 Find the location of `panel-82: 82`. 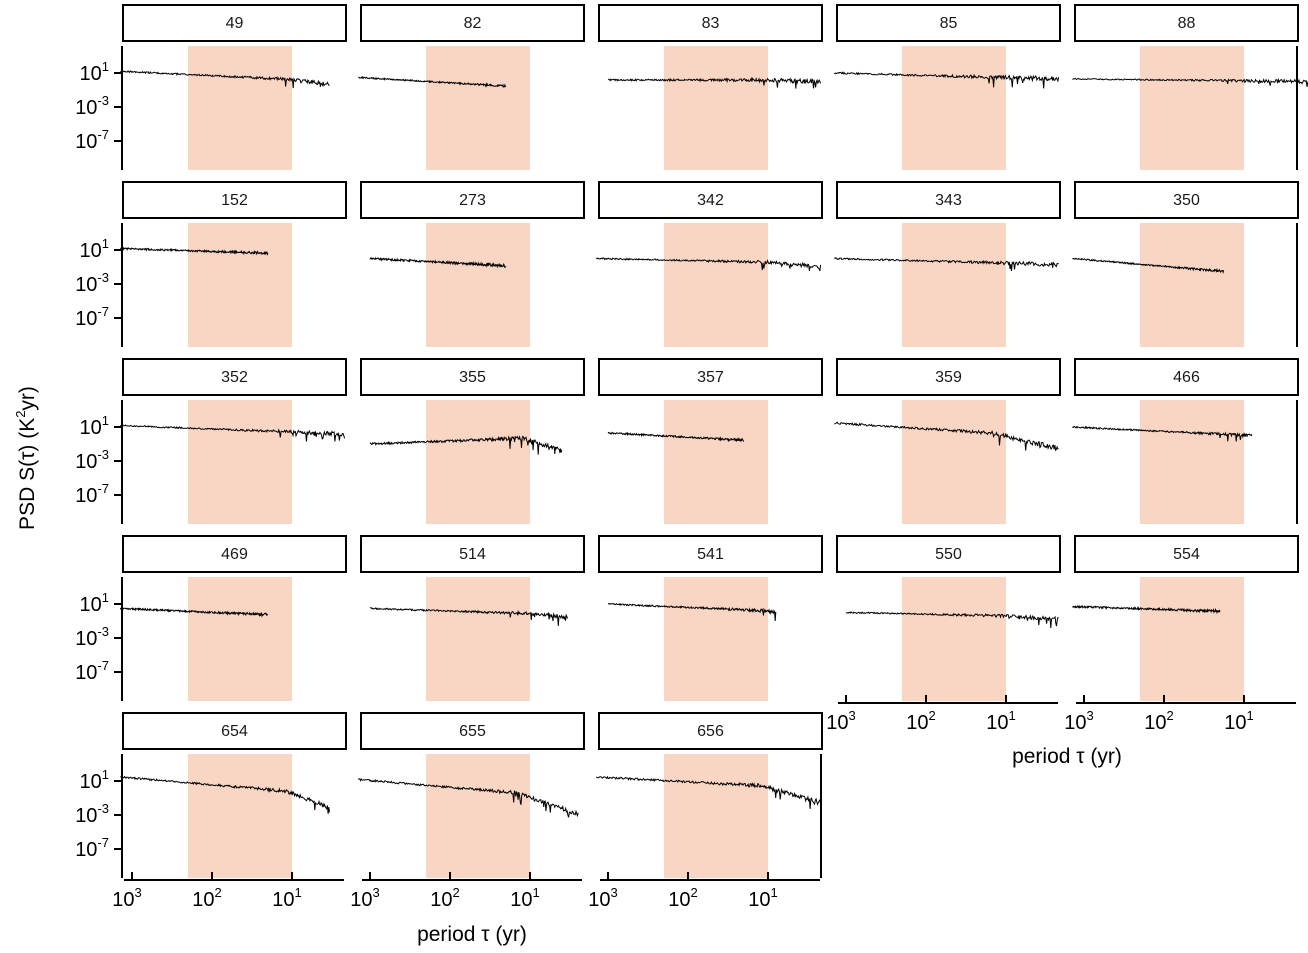

panel-82: 82 is located at coordinates (471, 87).